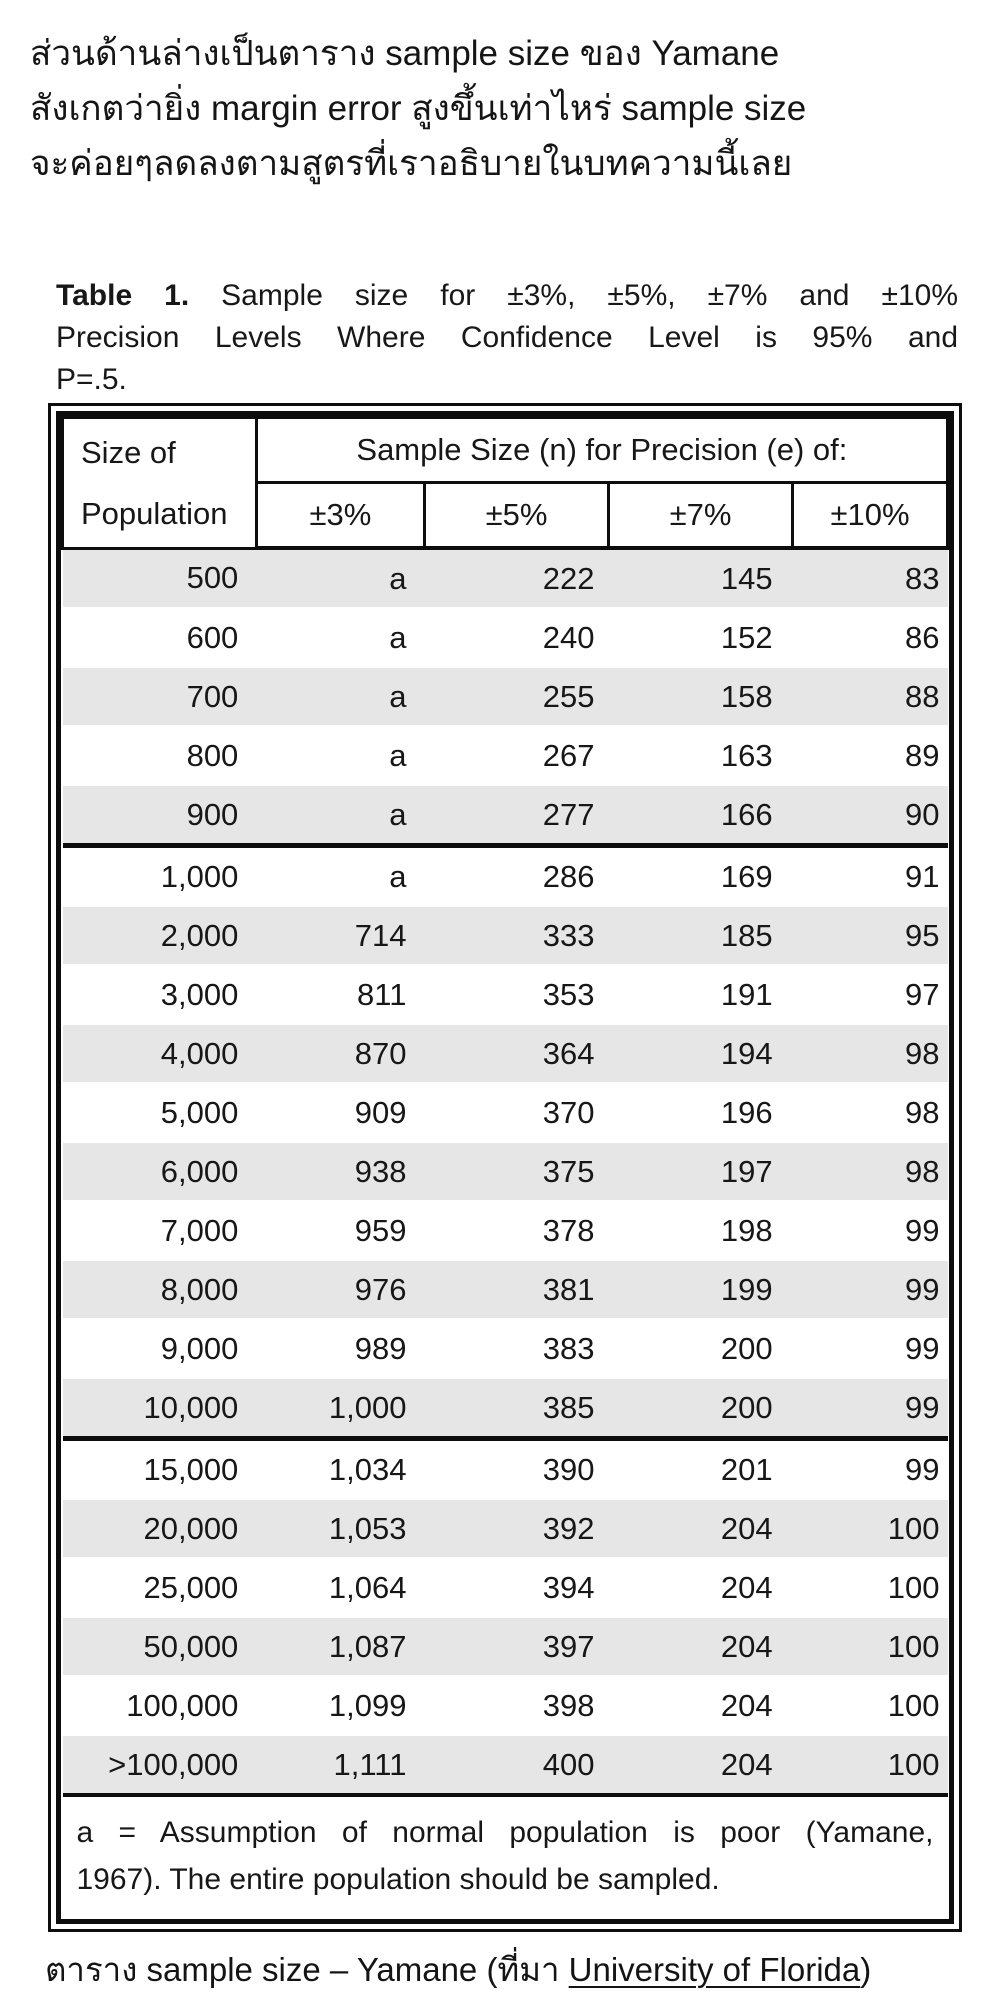  I want to click on sample-size-cell: 169, so click(700, 874).